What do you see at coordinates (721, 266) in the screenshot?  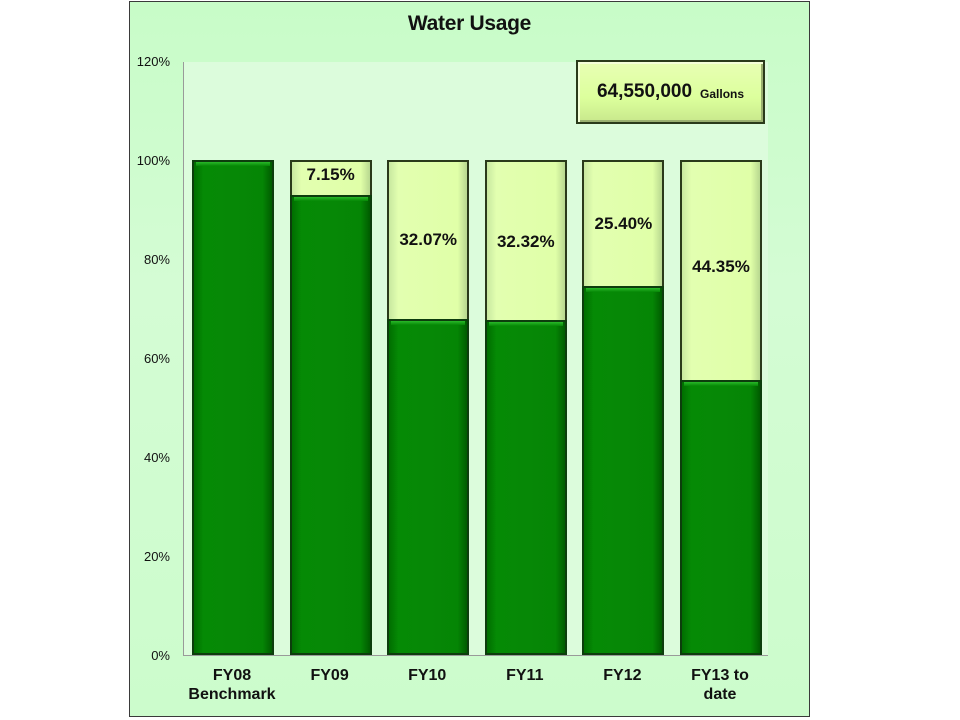 I see `data-label: 44.35%` at bounding box center [721, 266].